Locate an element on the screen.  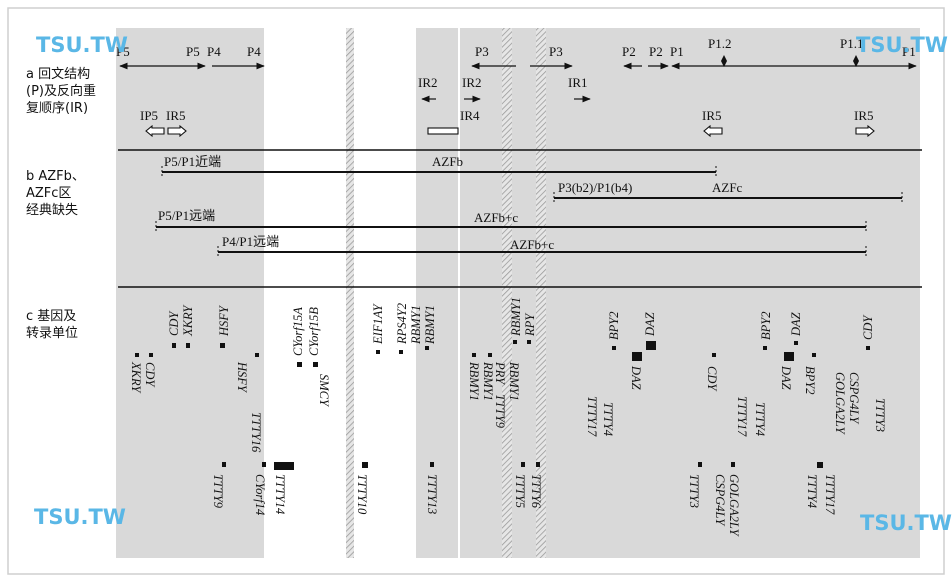
gene-label: CYorf15A is located at coordinates (298, 331).